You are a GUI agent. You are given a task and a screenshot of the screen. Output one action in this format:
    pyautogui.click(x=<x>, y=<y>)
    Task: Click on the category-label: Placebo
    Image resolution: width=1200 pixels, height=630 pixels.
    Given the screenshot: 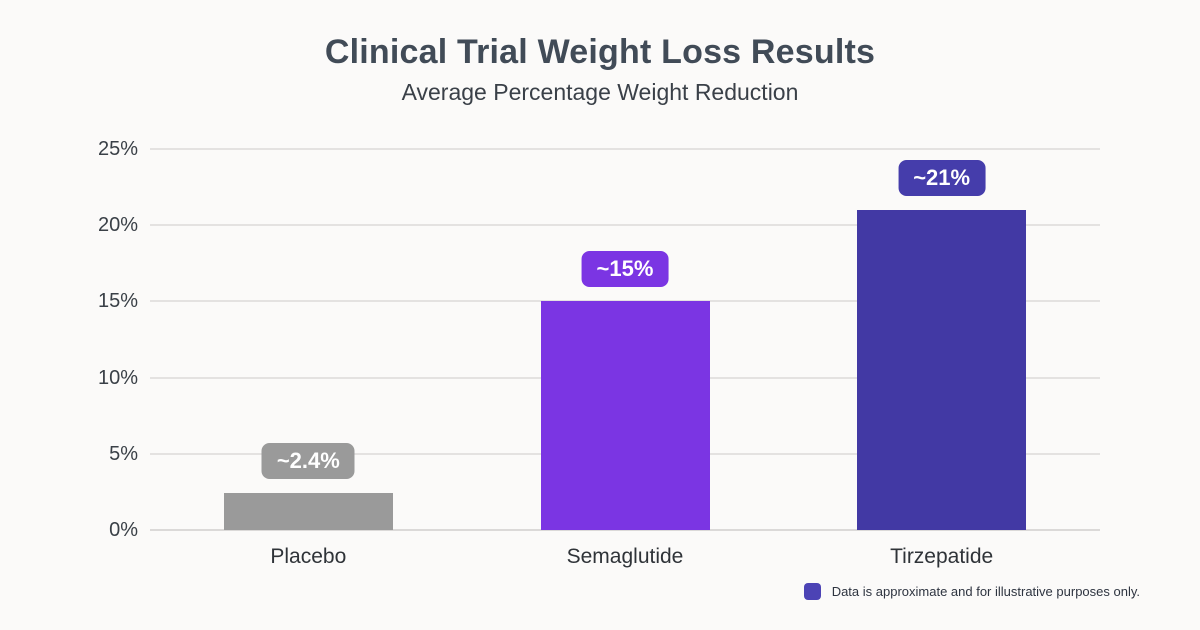 What is the action you would take?
    pyautogui.click(x=308, y=556)
    